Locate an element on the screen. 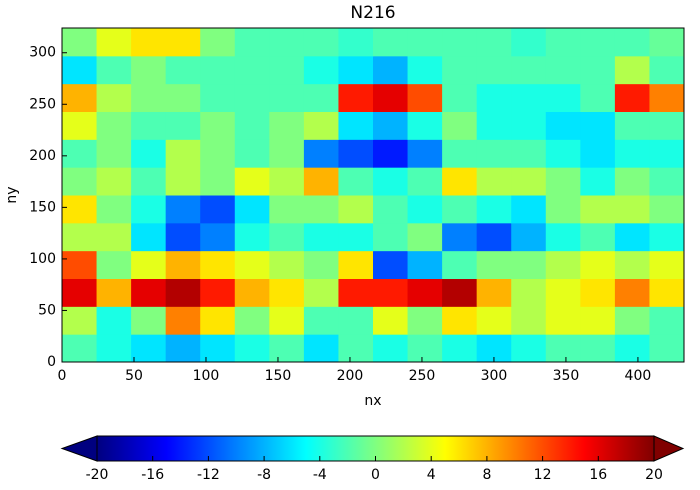 This screenshot has height=490, width=700. y-tick-label: 150 is located at coordinates (42, 207).